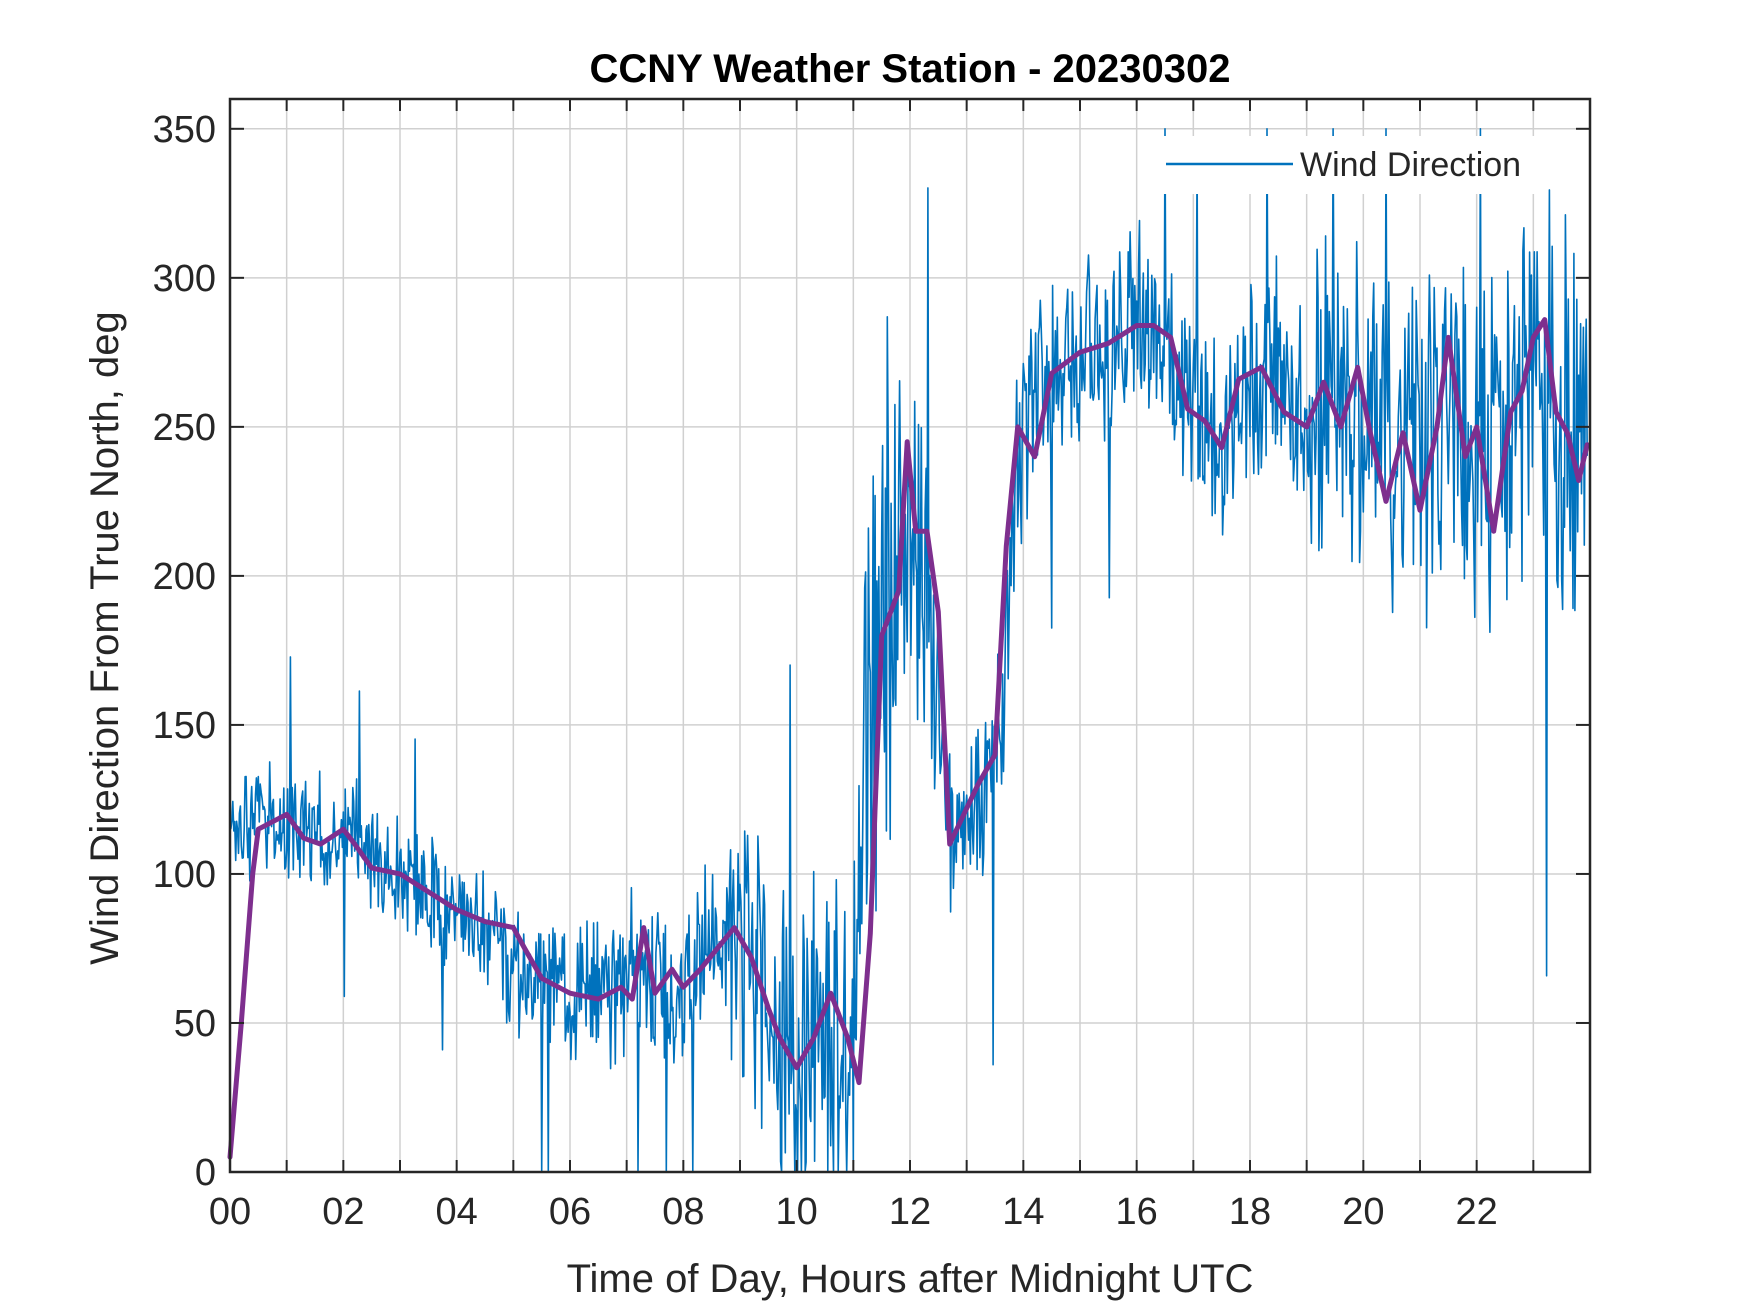 This screenshot has height=1313, width=1750. Describe the element at coordinates (797, 1212) in the screenshot. I see `x-tick-label: 10` at that location.